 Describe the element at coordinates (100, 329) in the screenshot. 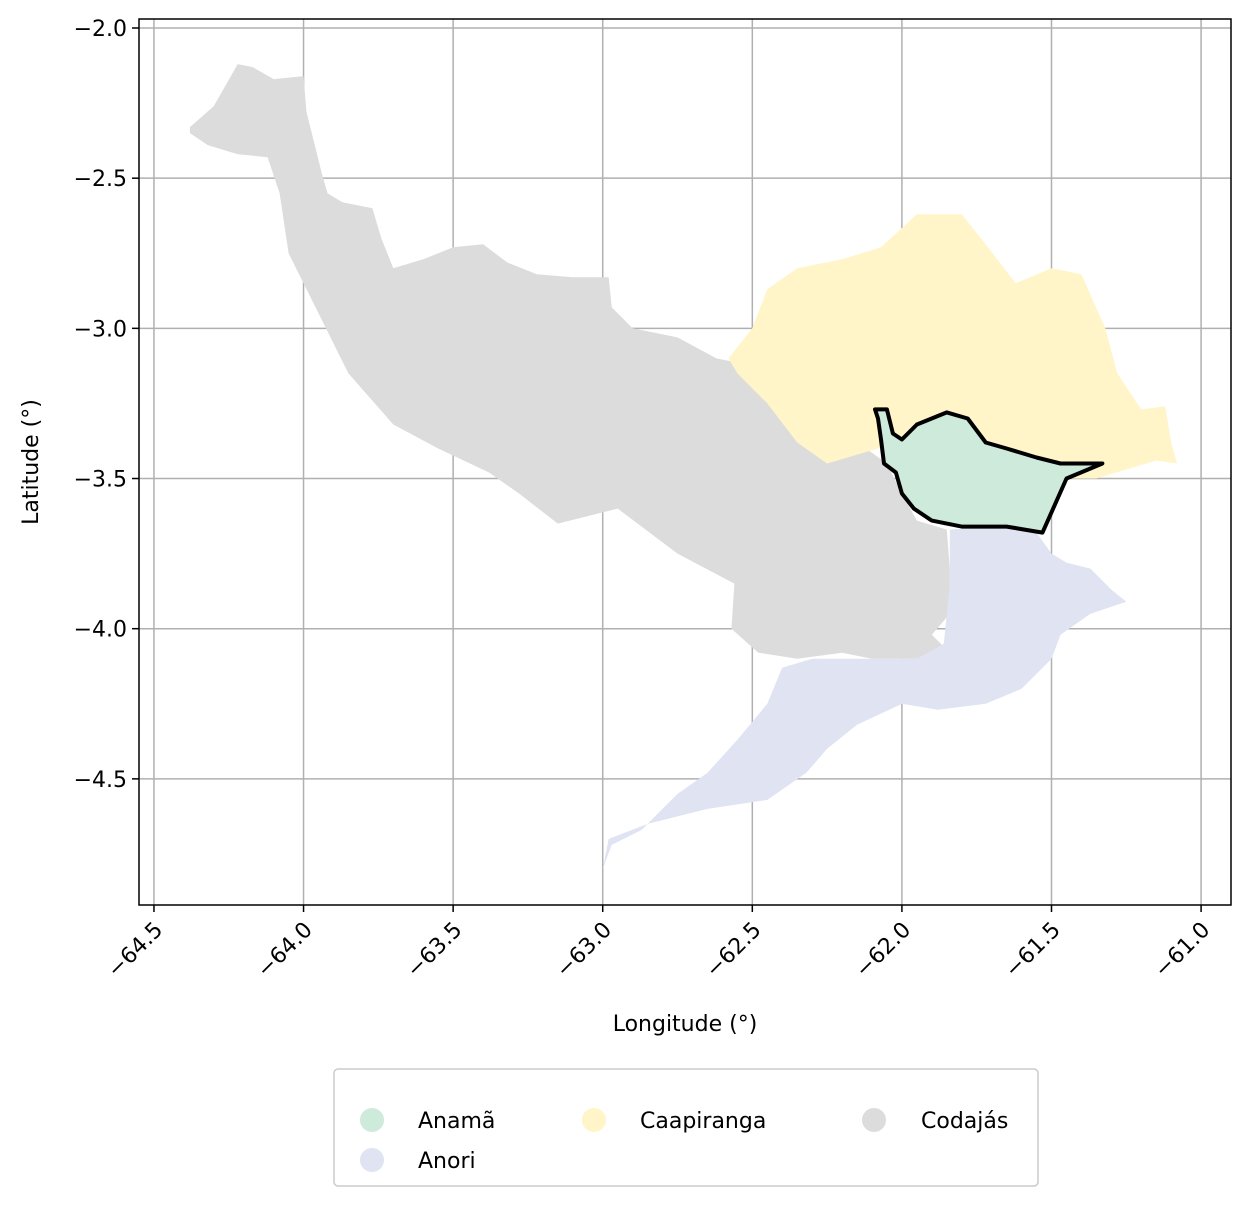

I see `y-tick-label-2: −3.0` at that location.